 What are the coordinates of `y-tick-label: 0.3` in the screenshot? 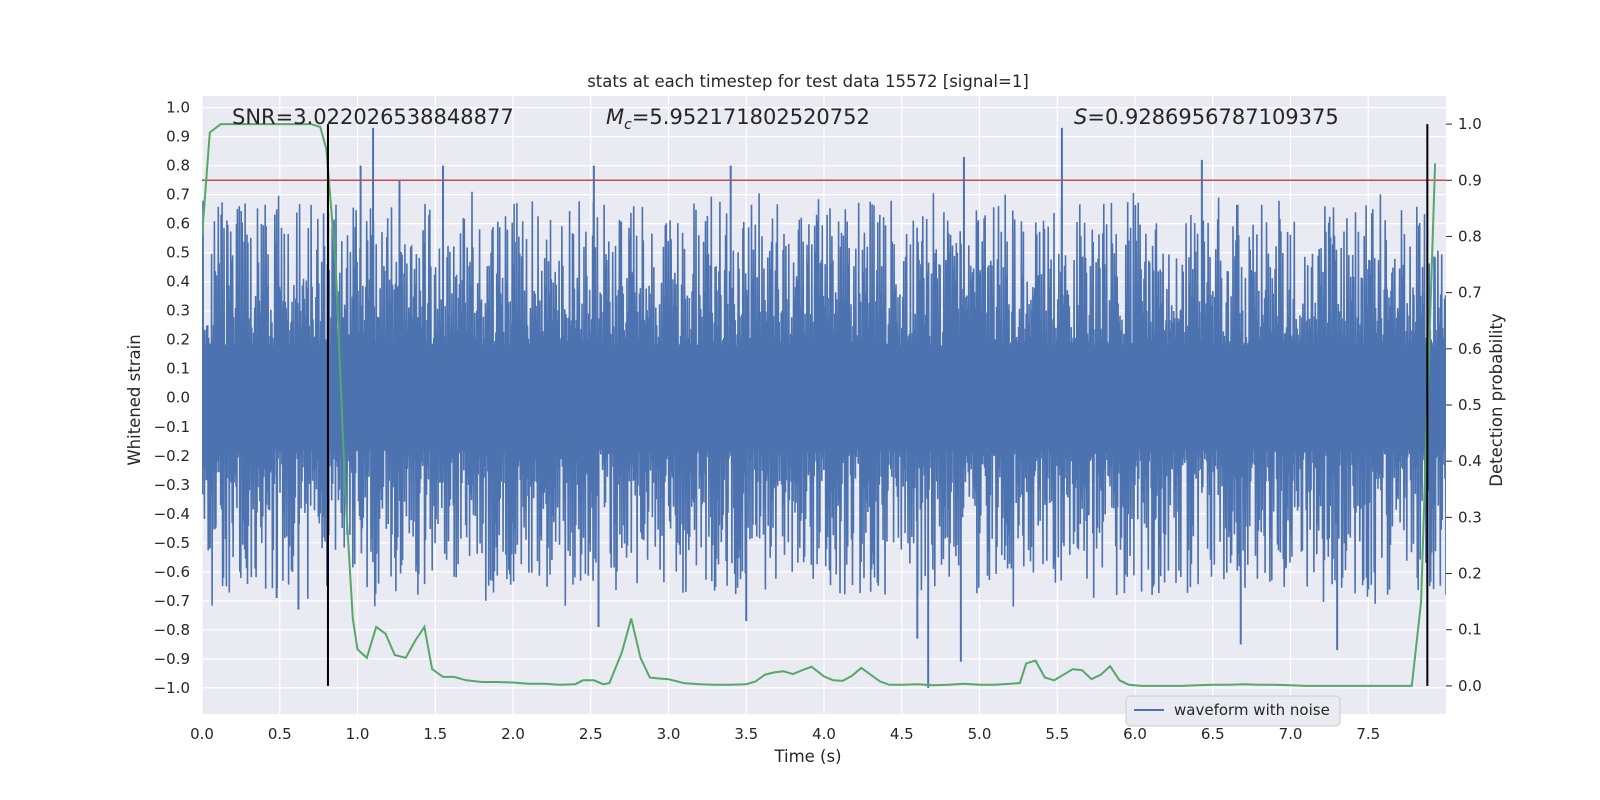 It's located at (178, 311).